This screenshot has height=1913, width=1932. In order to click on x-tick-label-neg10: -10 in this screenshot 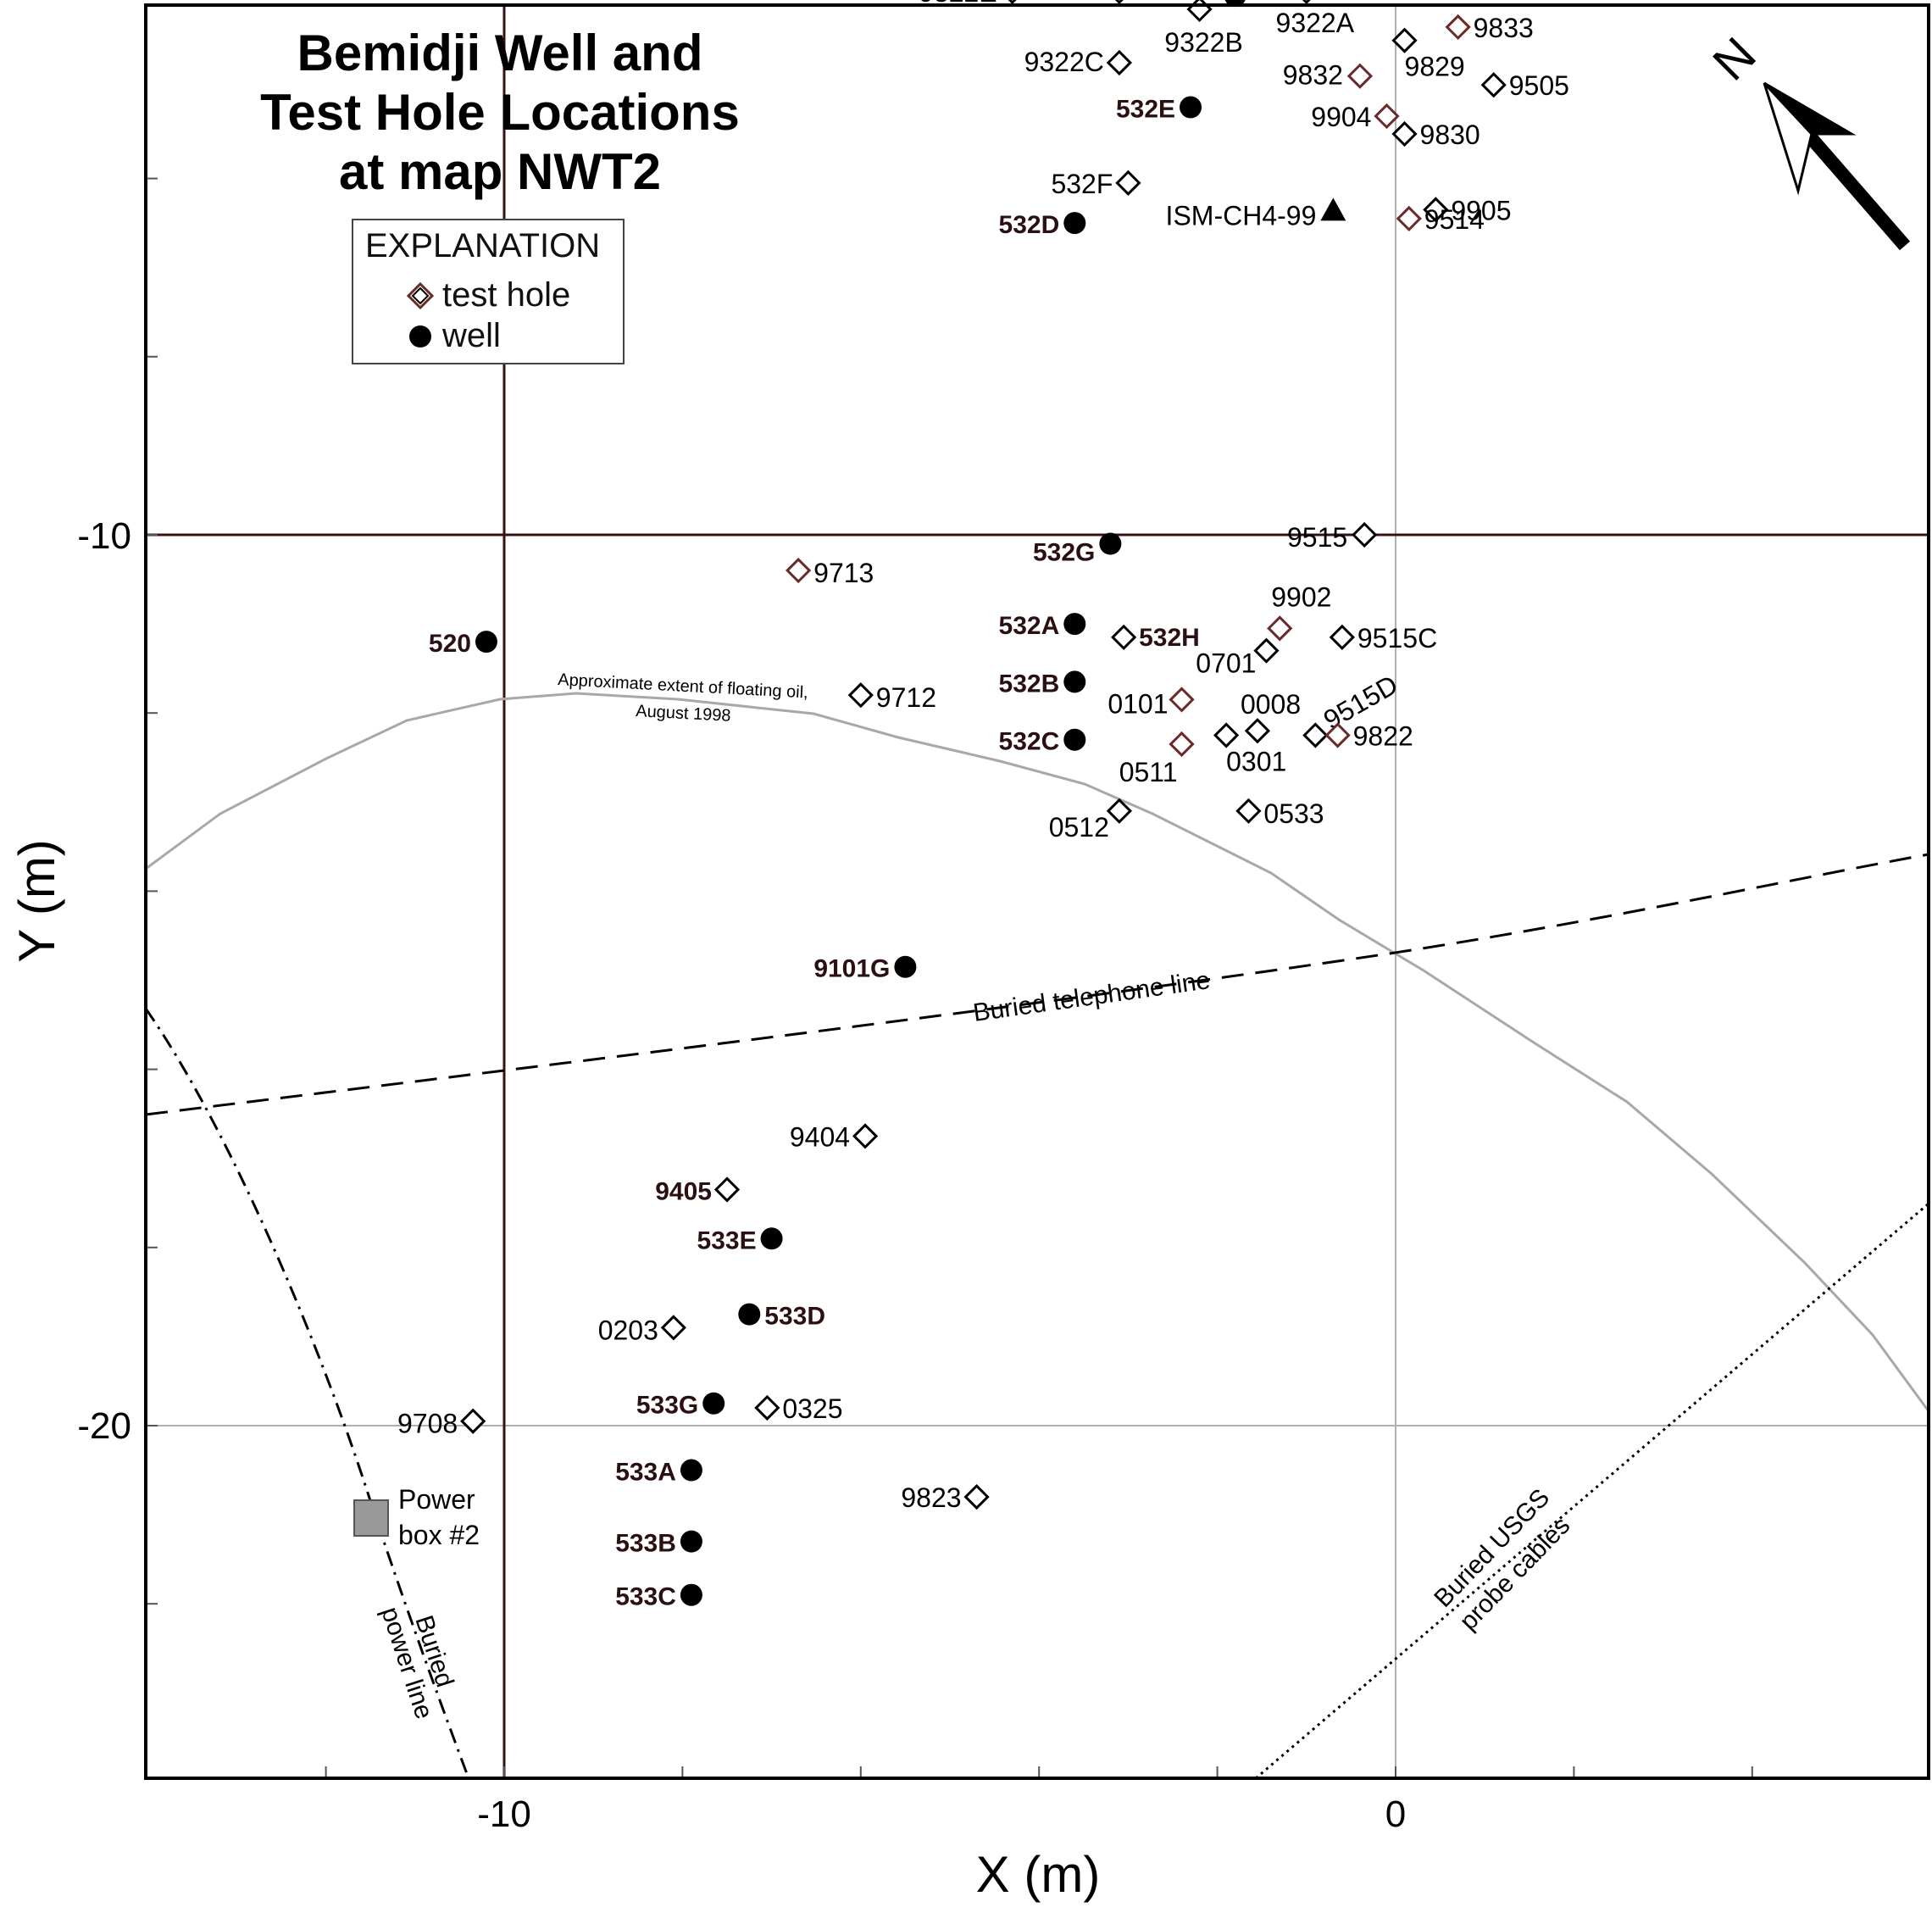, I will do `click(504, 1814)`.